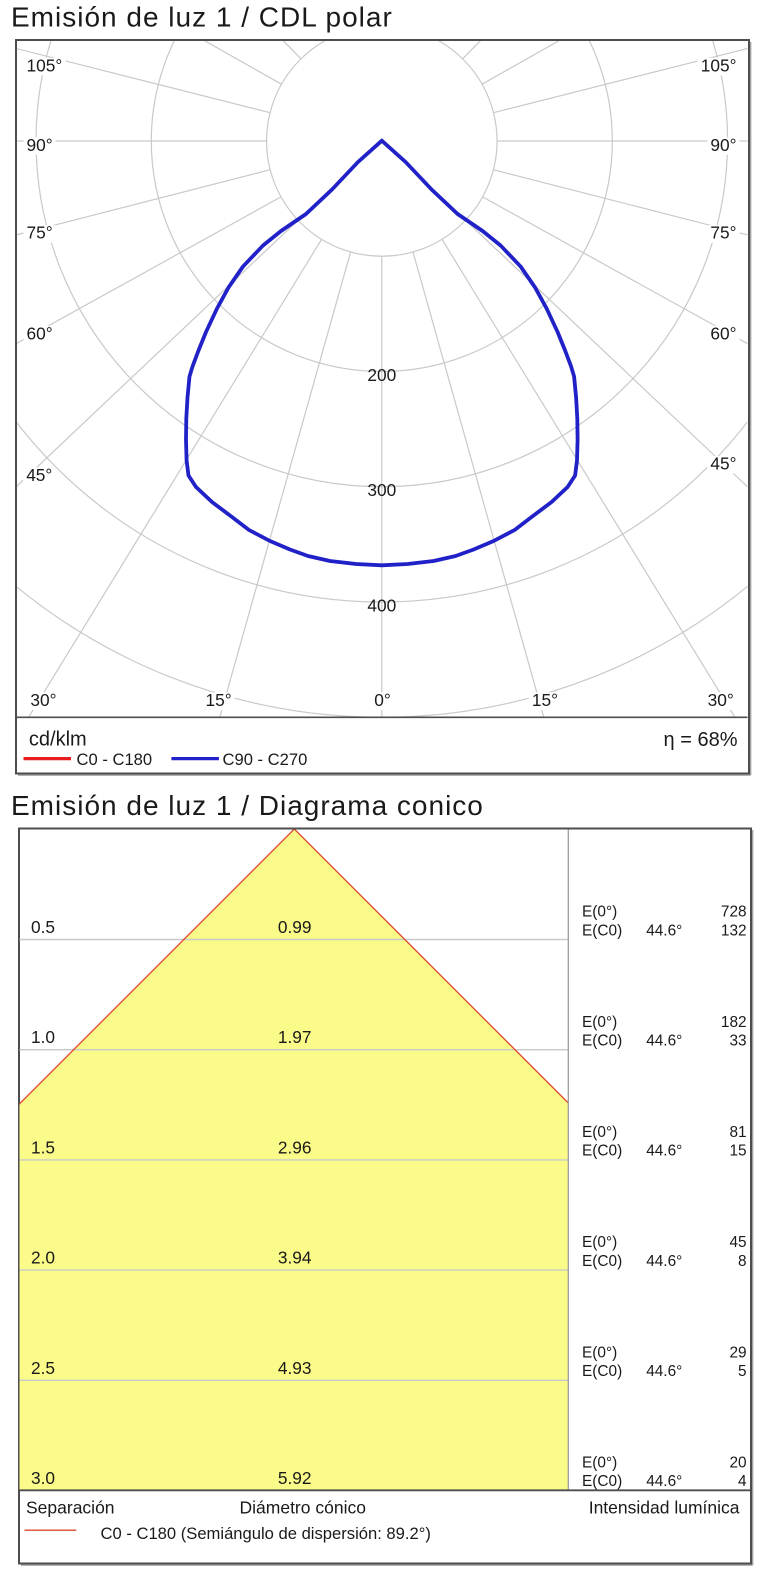 The image size is (764, 1575). What do you see at coordinates (303, 1508) in the screenshot?
I see `svg-text: Diámetro cónico` at bounding box center [303, 1508].